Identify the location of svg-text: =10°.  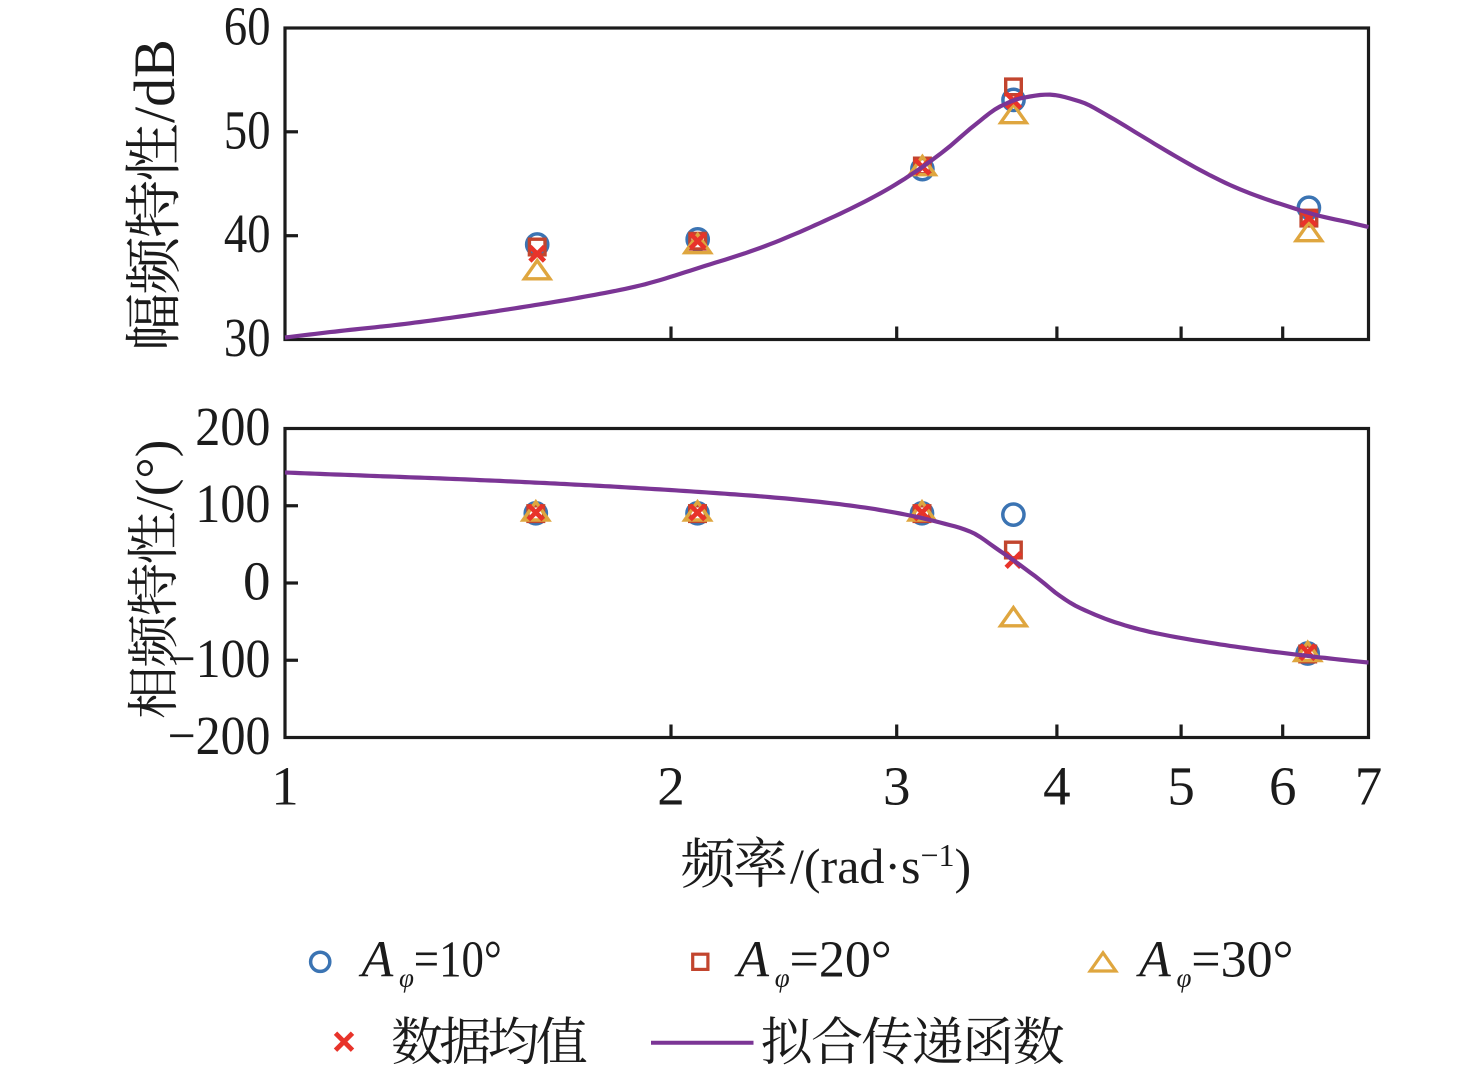
(458, 959).